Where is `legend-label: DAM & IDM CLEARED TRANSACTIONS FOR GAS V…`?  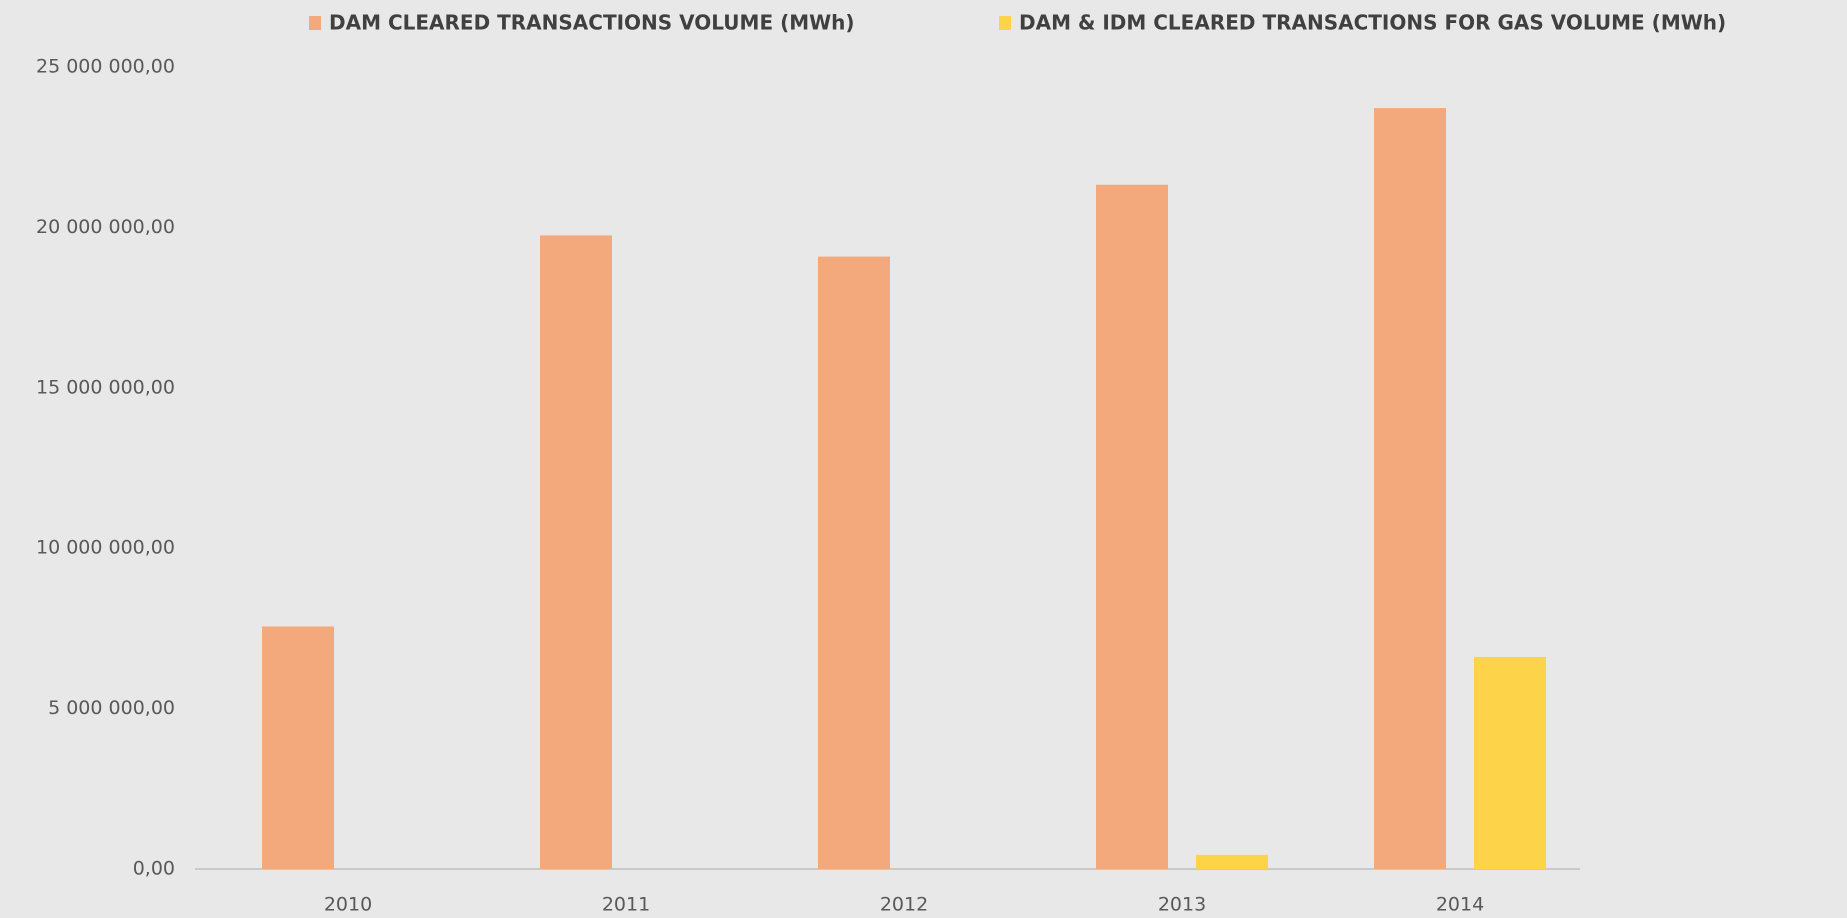 legend-label: DAM & IDM CLEARED TRANSACTIONS FOR GAS V… is located at coordinates (1372, 23).